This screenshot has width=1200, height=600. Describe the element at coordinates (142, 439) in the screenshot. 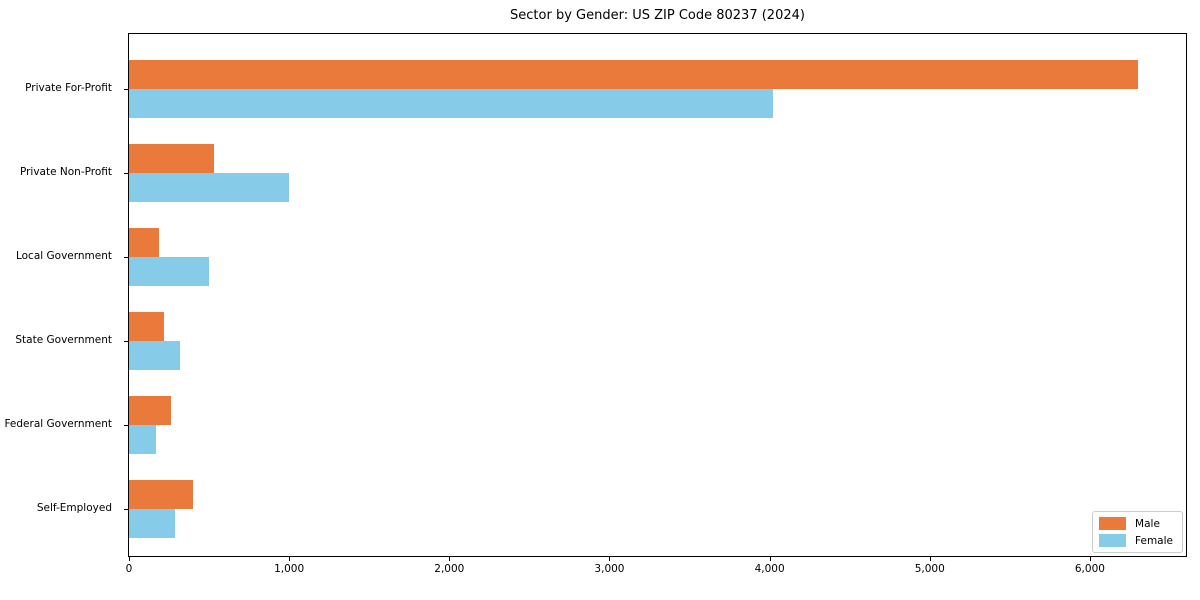

I see `bar-female-federal-government` at that location.